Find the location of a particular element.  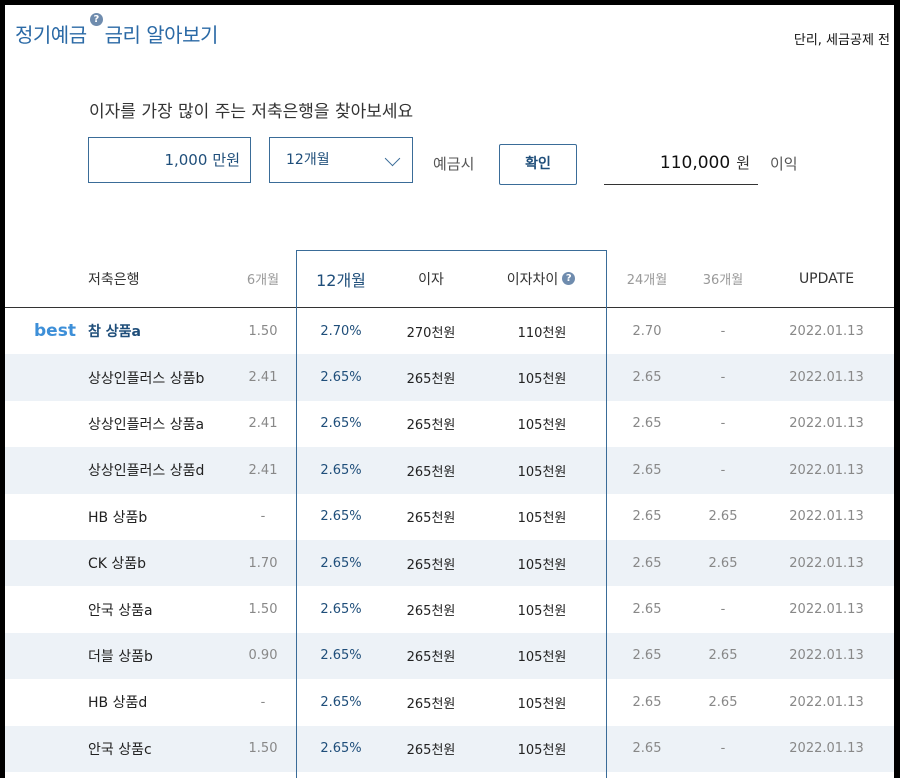

table-row: HB 상품b - 2.65% 265천원 105천원 2.65 2.65 2022.01.13 is located at coordinates (449, 517).